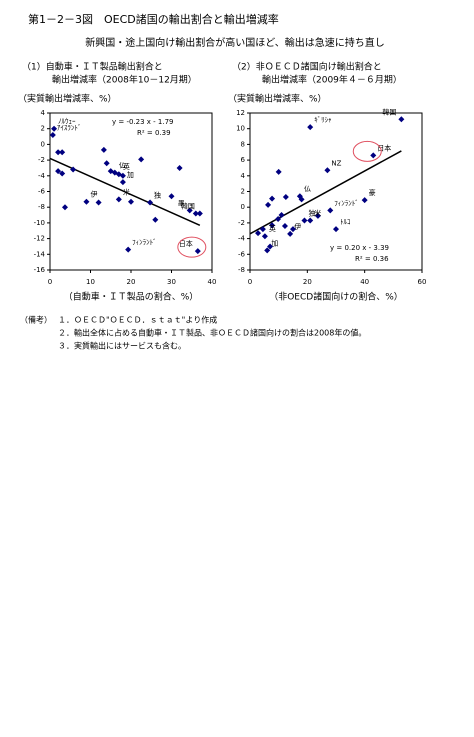  What do you see at coordinates (384, 147) in the screenshot?
I see `point-label: 日本` at bounding box center [384, 147].